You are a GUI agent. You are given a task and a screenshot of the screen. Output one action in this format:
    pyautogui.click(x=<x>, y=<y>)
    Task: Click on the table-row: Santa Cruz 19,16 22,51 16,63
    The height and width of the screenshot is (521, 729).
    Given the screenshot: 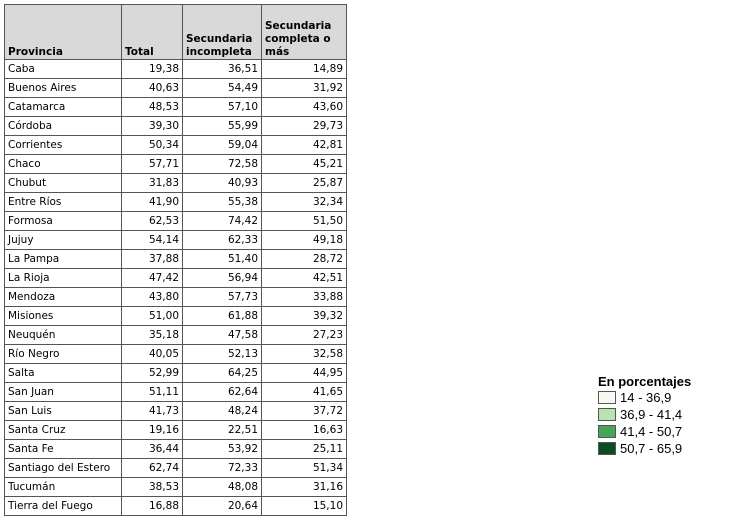 What is the action you would take?
    pyautogui.click(x=175, y=430)
    